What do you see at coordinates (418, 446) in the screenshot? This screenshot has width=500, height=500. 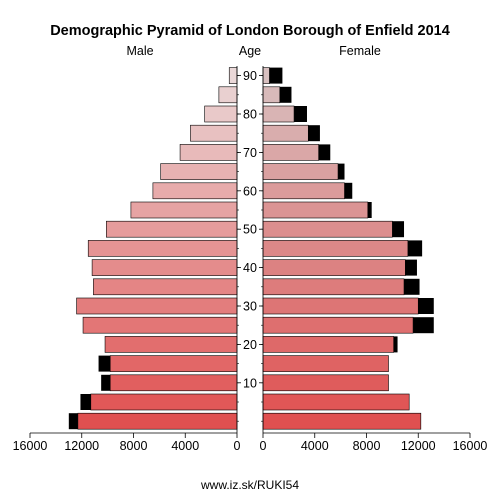 I see `female-x-tick-label: 12000` at bounding box center [418, 446].